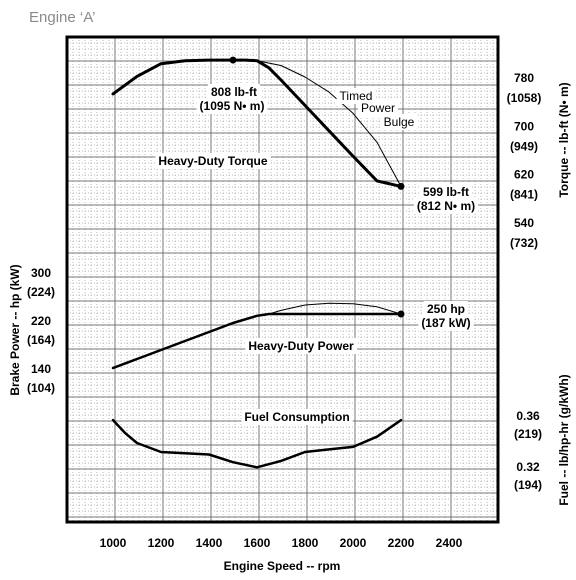 The image size is (576, 580). Describe the element at coordinates (257, 443) in the screenshot. I see `fuel-line` at that location.